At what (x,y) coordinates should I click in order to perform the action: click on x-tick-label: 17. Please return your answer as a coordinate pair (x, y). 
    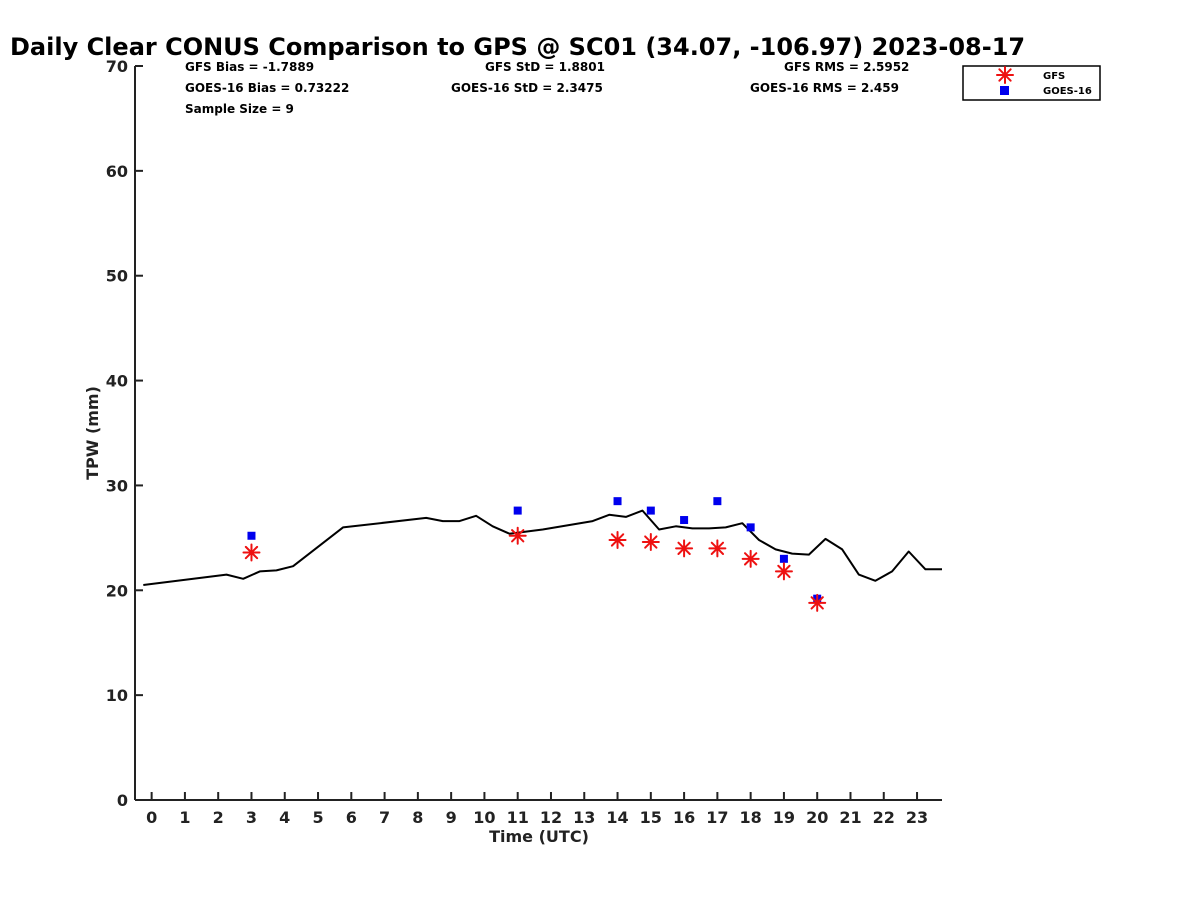
    Looking at the image, I should click on (717, 817).